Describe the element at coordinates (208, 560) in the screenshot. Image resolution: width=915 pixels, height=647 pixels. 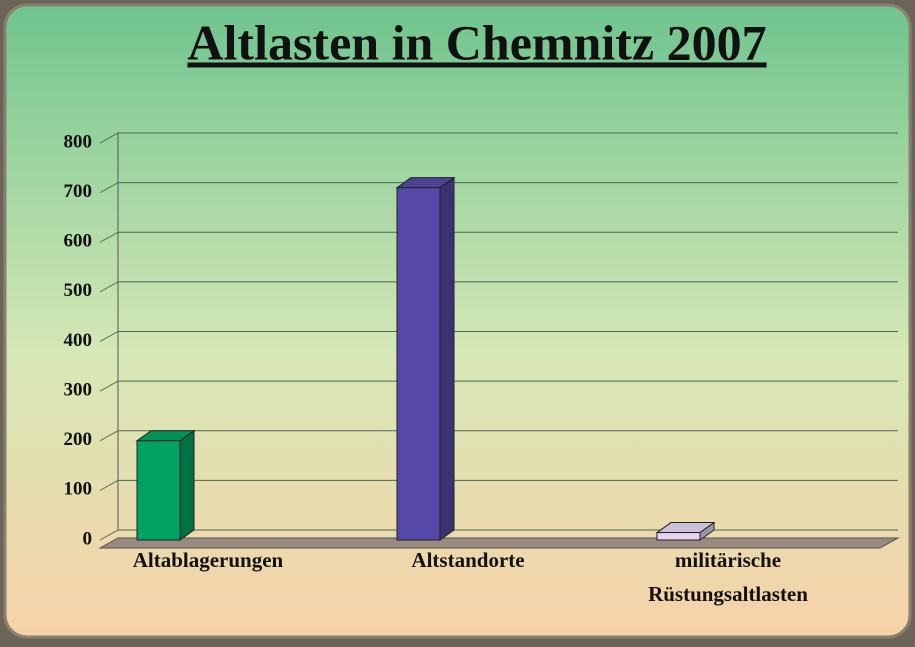
I see `x-tick-label: Altablagerungen` at that location.